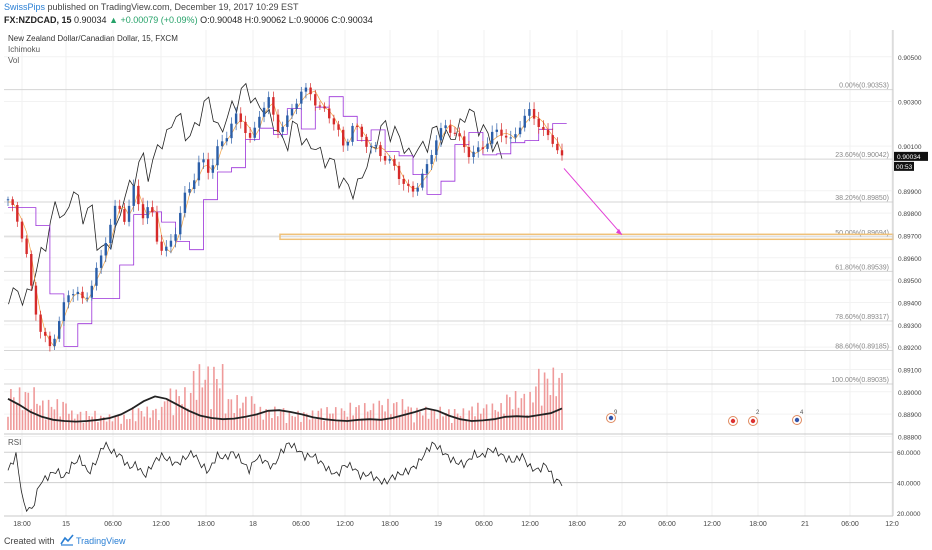  Describe the element at coordinates (910, 415) in the screenshot. I see `price-tick-label: 0.88900` at that location.